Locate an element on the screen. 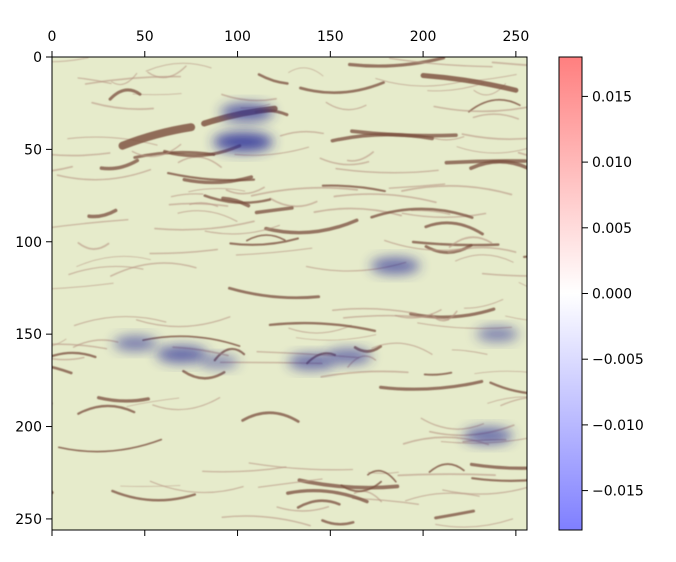  colorbar: 0.015 0.010 0.005 0.000 −0.005 −0.010 −0.015 is located at coordinates (601, 293).